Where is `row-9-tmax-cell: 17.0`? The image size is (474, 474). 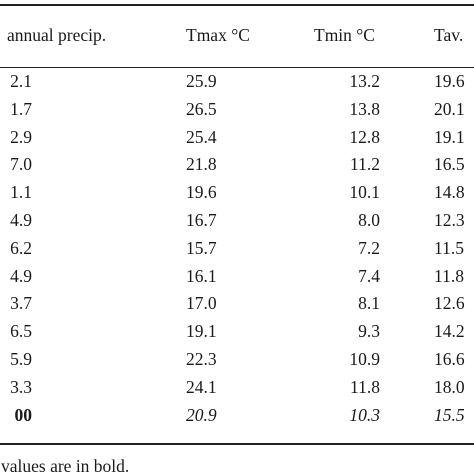 row-9-tmax-cell: 17.0 is located at coordinates (201, 303).